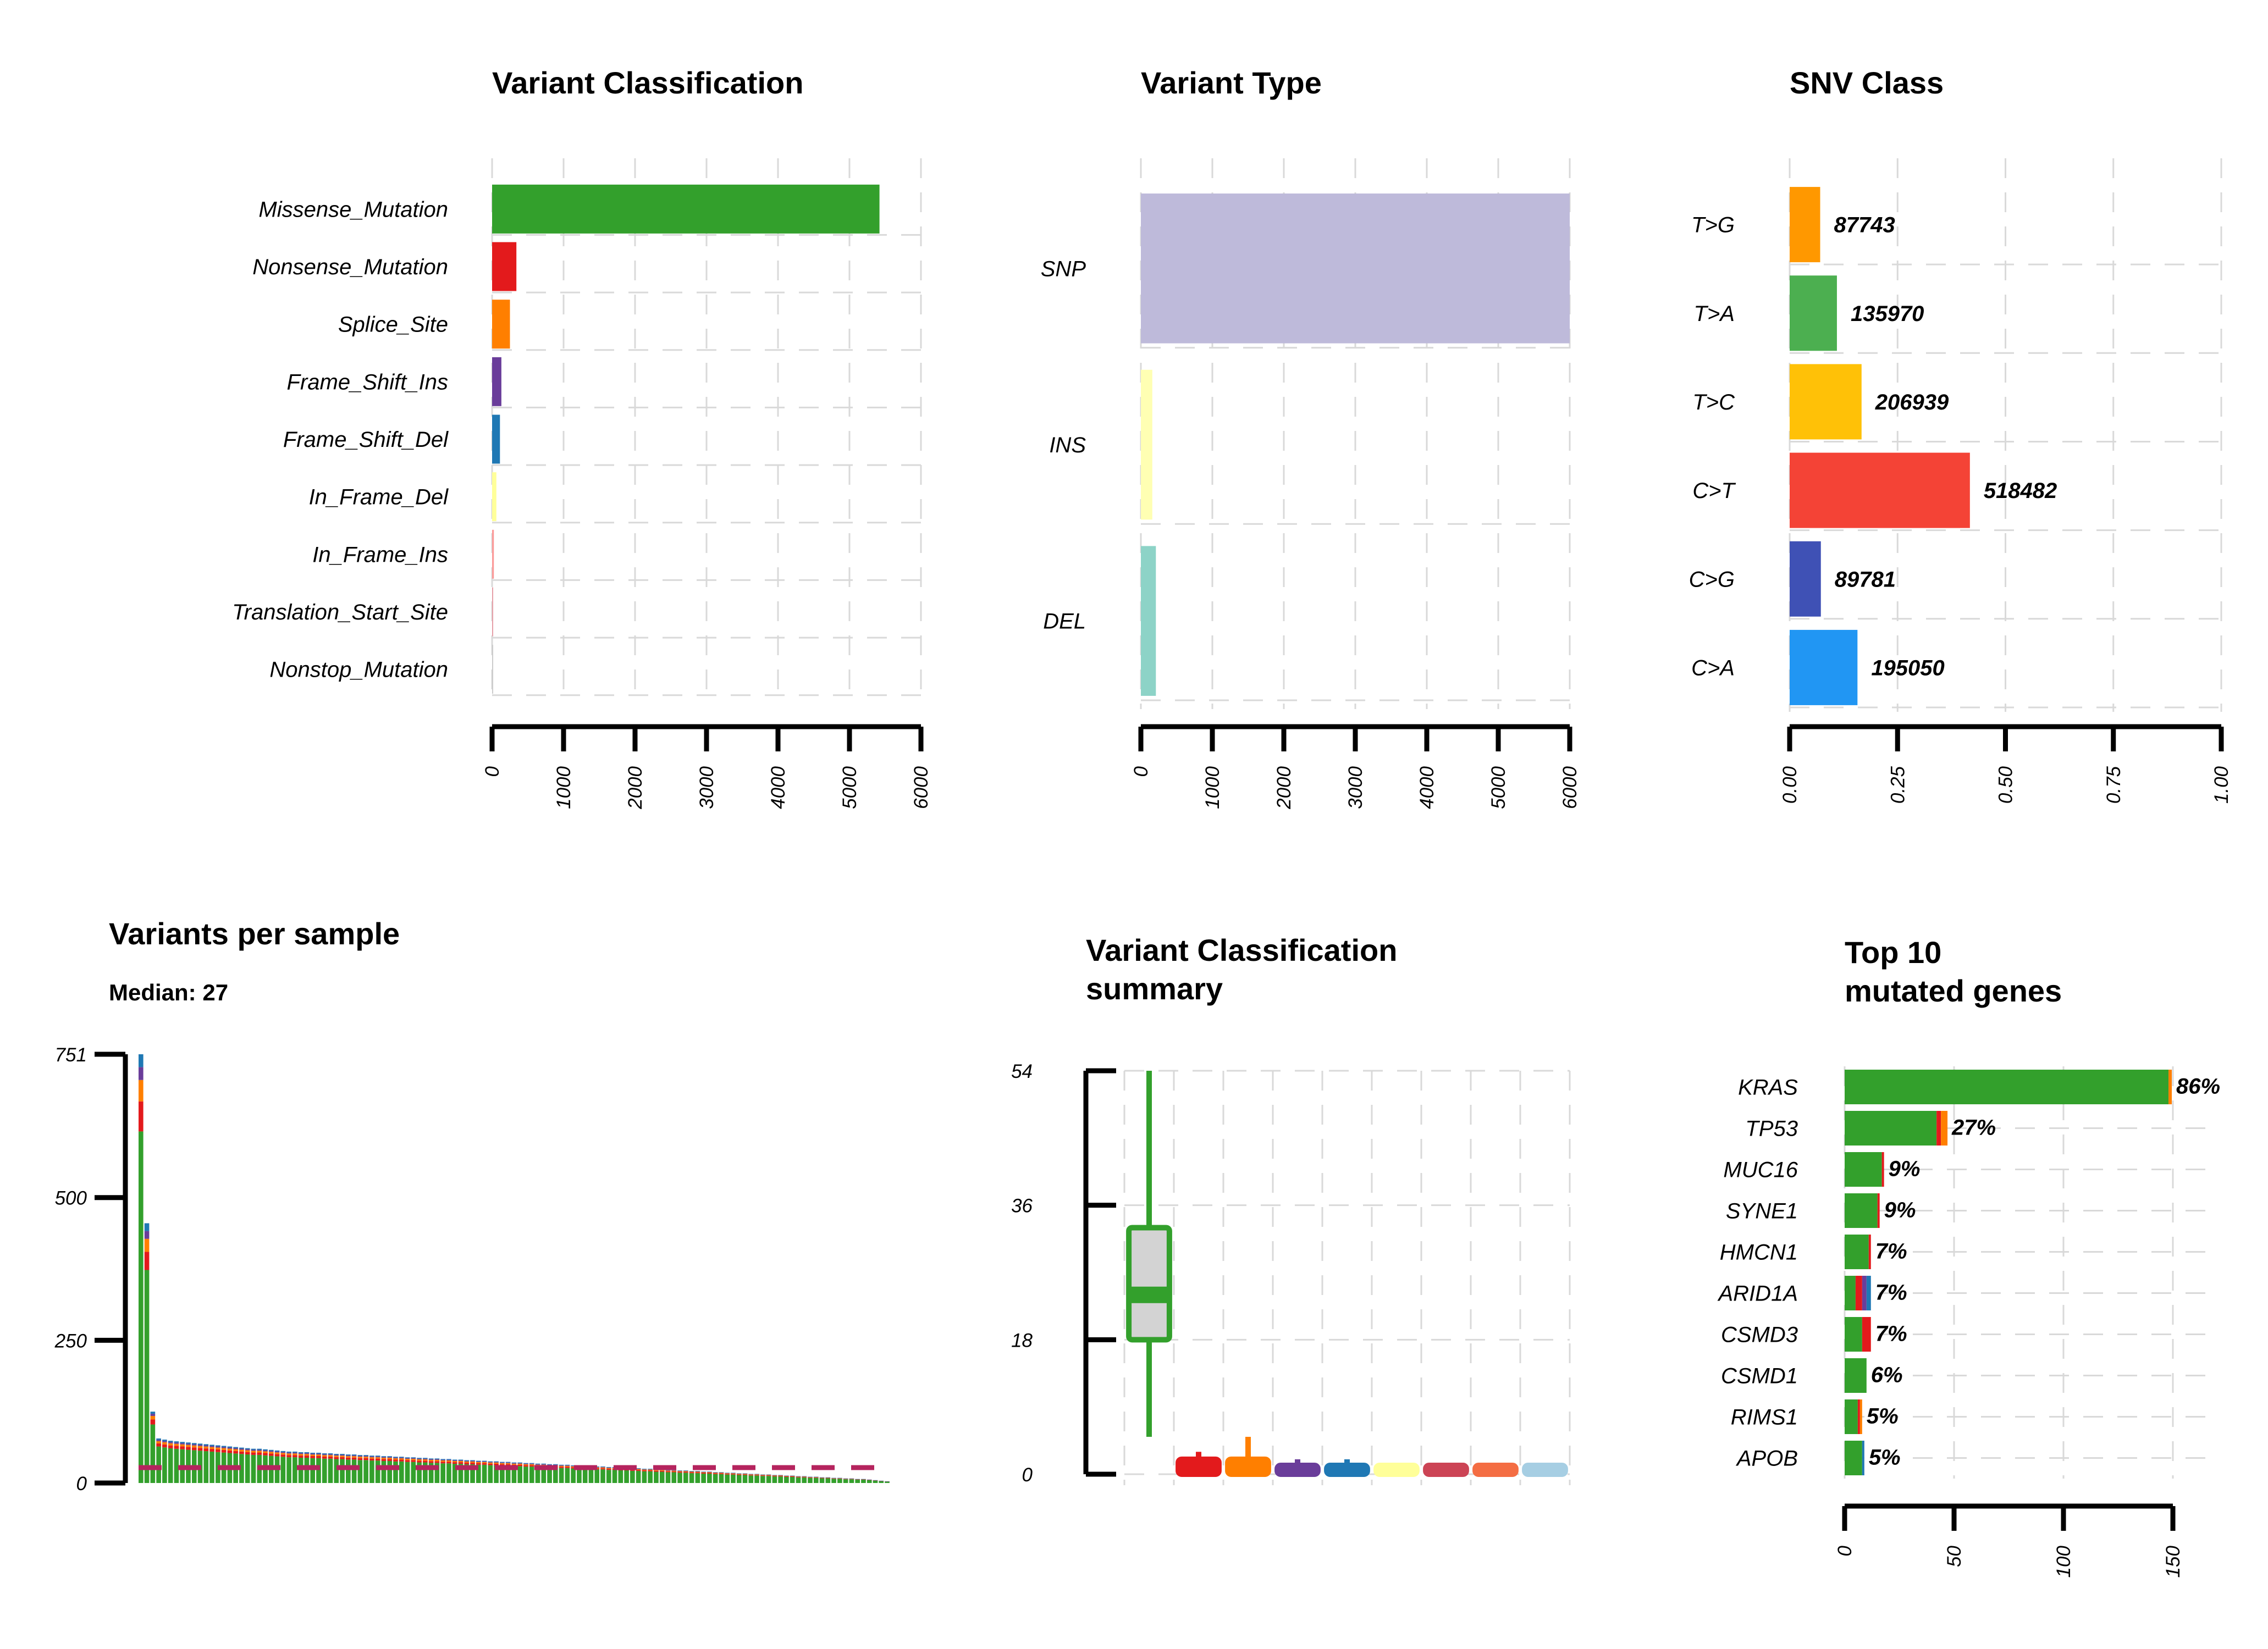 The height and width of the screenshot is (1649, 2268). What do you see at coordinates (1768, 1088) in the screenshot?
I see `gene-label: KRAS` at bounding box center [1768, 1088].